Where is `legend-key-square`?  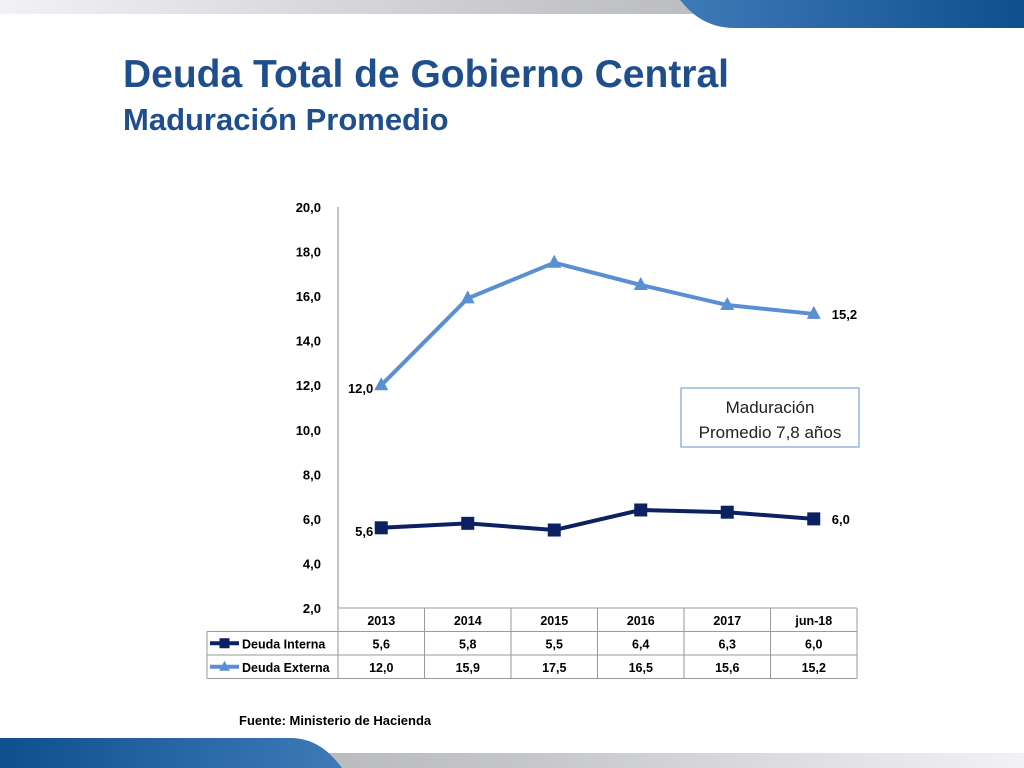
legend-key-square is located at coordinates (224, 643).